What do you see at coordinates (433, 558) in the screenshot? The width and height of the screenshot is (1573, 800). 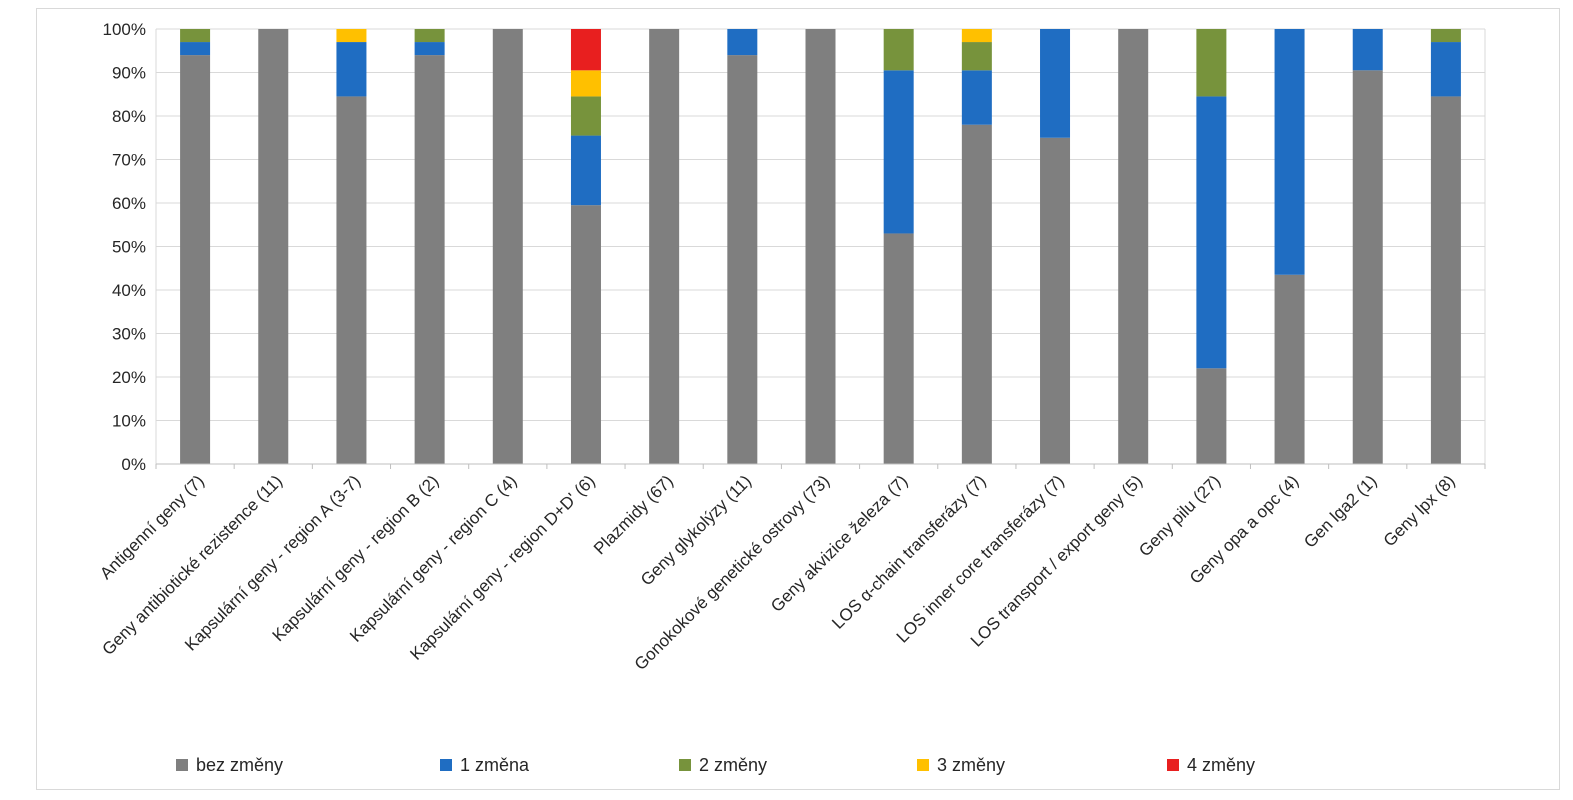 I see `x-tick-label: Kapsulární geny - region C (4)` at bounding box center [433, 558].